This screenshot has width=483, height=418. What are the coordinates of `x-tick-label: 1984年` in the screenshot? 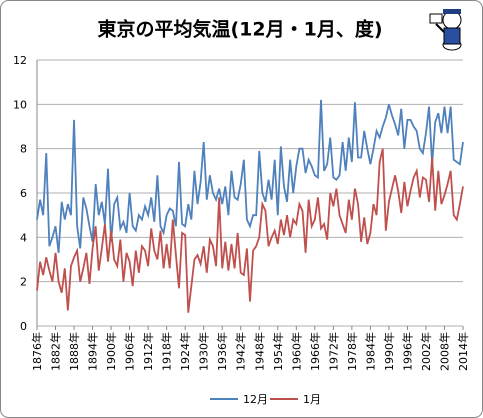 It's located at (370, 351).